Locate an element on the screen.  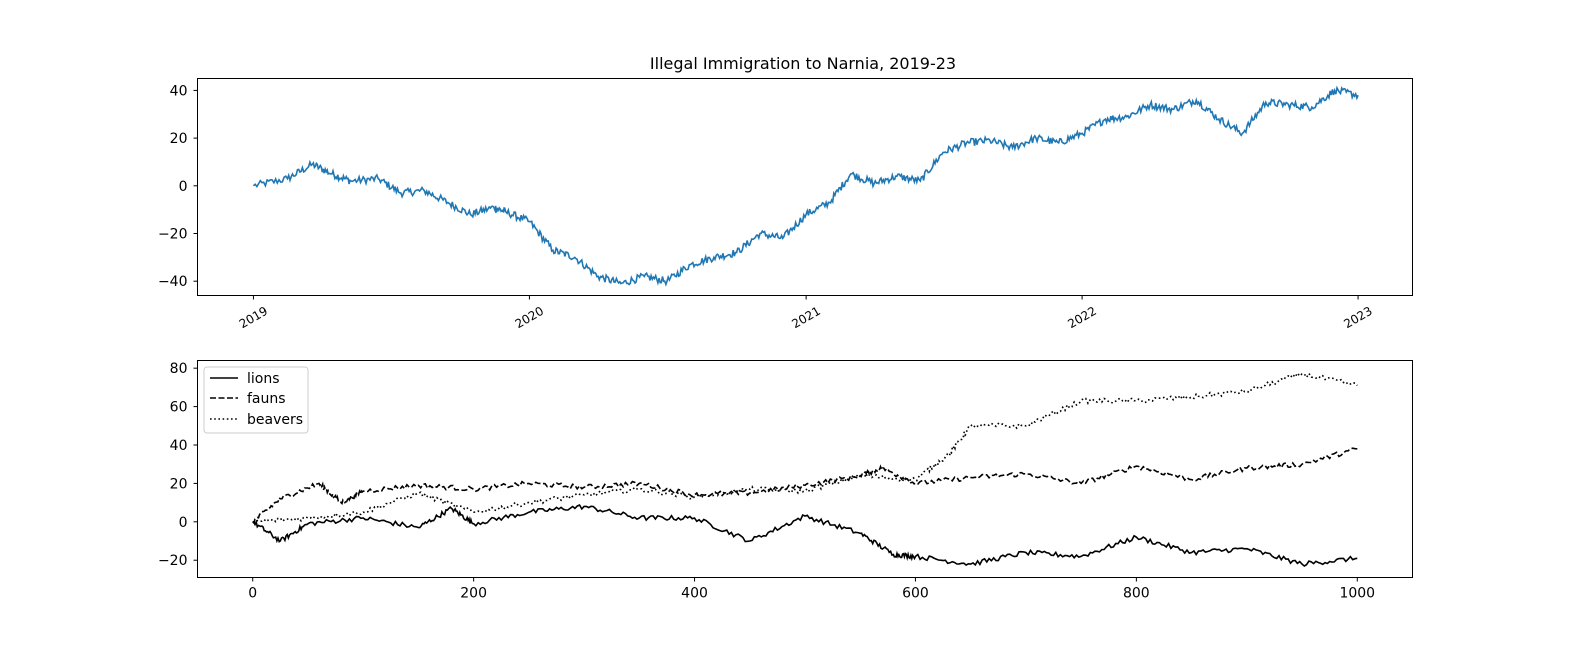
bottom-x-tick-label: 200 is located at coordinates (473, 594).